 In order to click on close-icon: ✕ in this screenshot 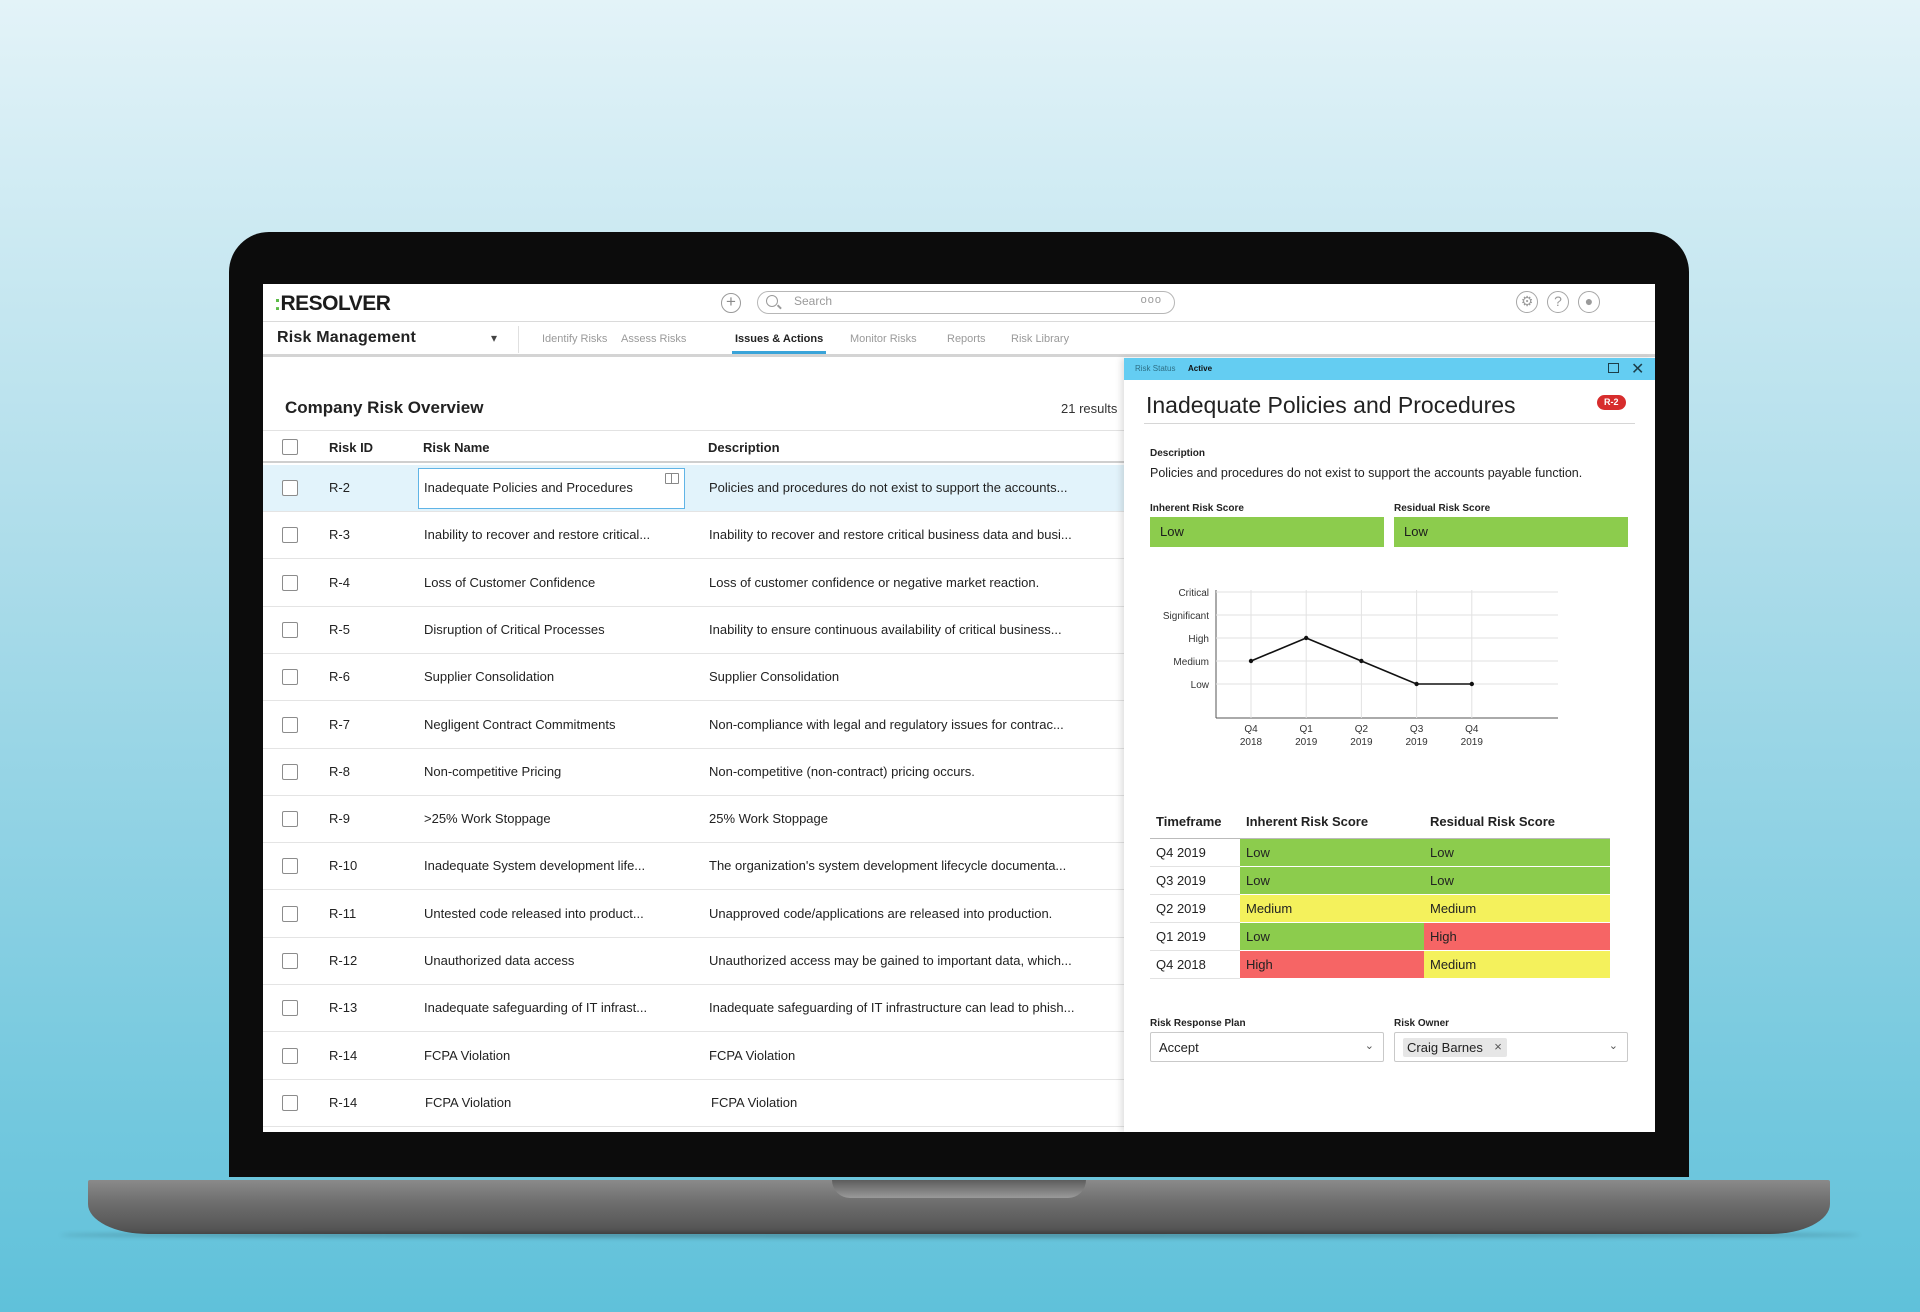, I will do `click(1638, 369)`.